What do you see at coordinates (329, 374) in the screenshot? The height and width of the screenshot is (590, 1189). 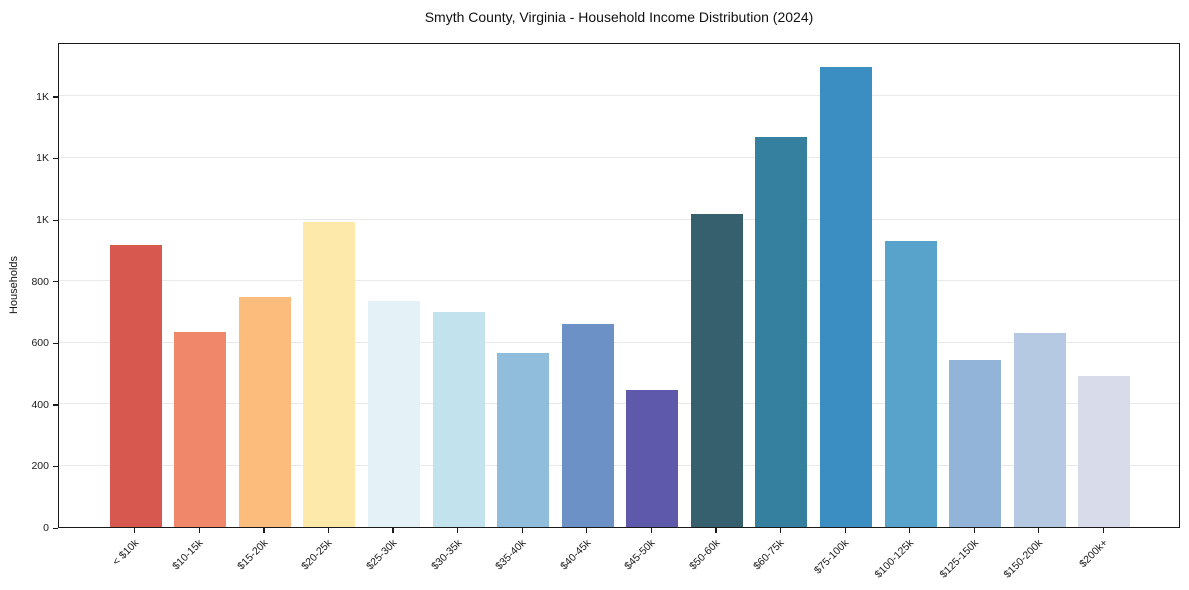 I see `bar-$20-25k` at bounding box center [329, 374].